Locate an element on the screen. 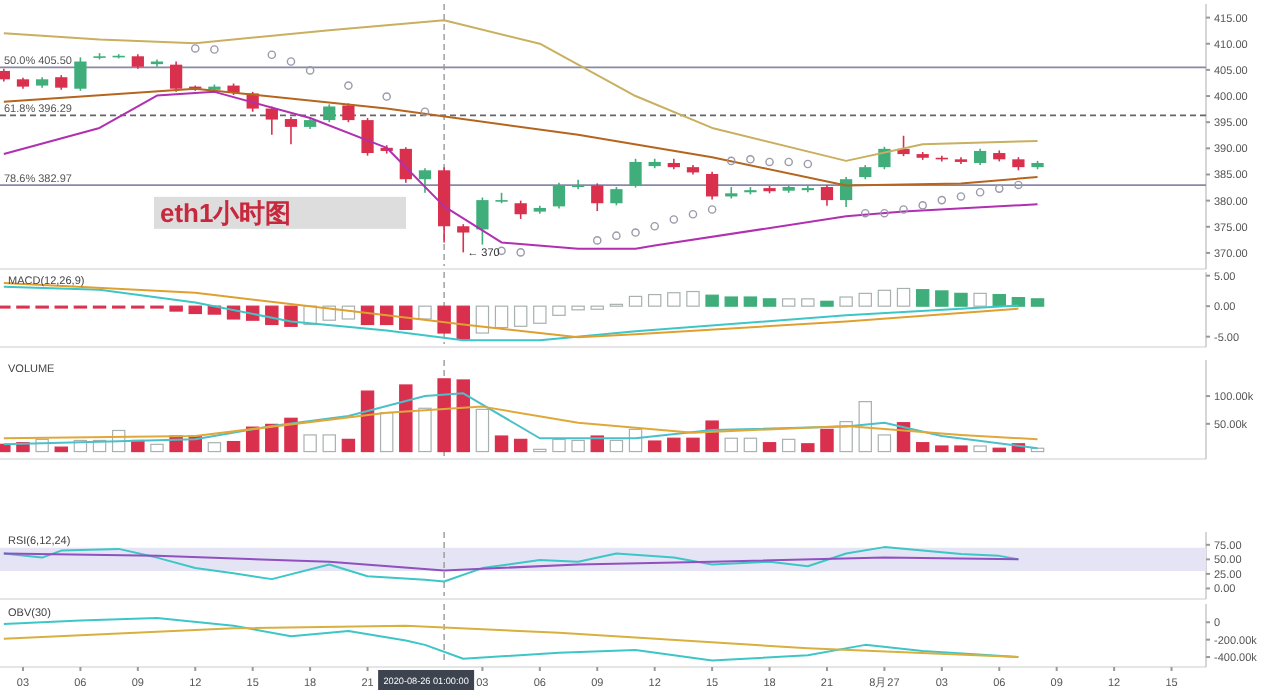 Image resolution: width=1280 pixels, height=694 pixels. annotation: eth1小时图 is located at coordinates (226, 212).